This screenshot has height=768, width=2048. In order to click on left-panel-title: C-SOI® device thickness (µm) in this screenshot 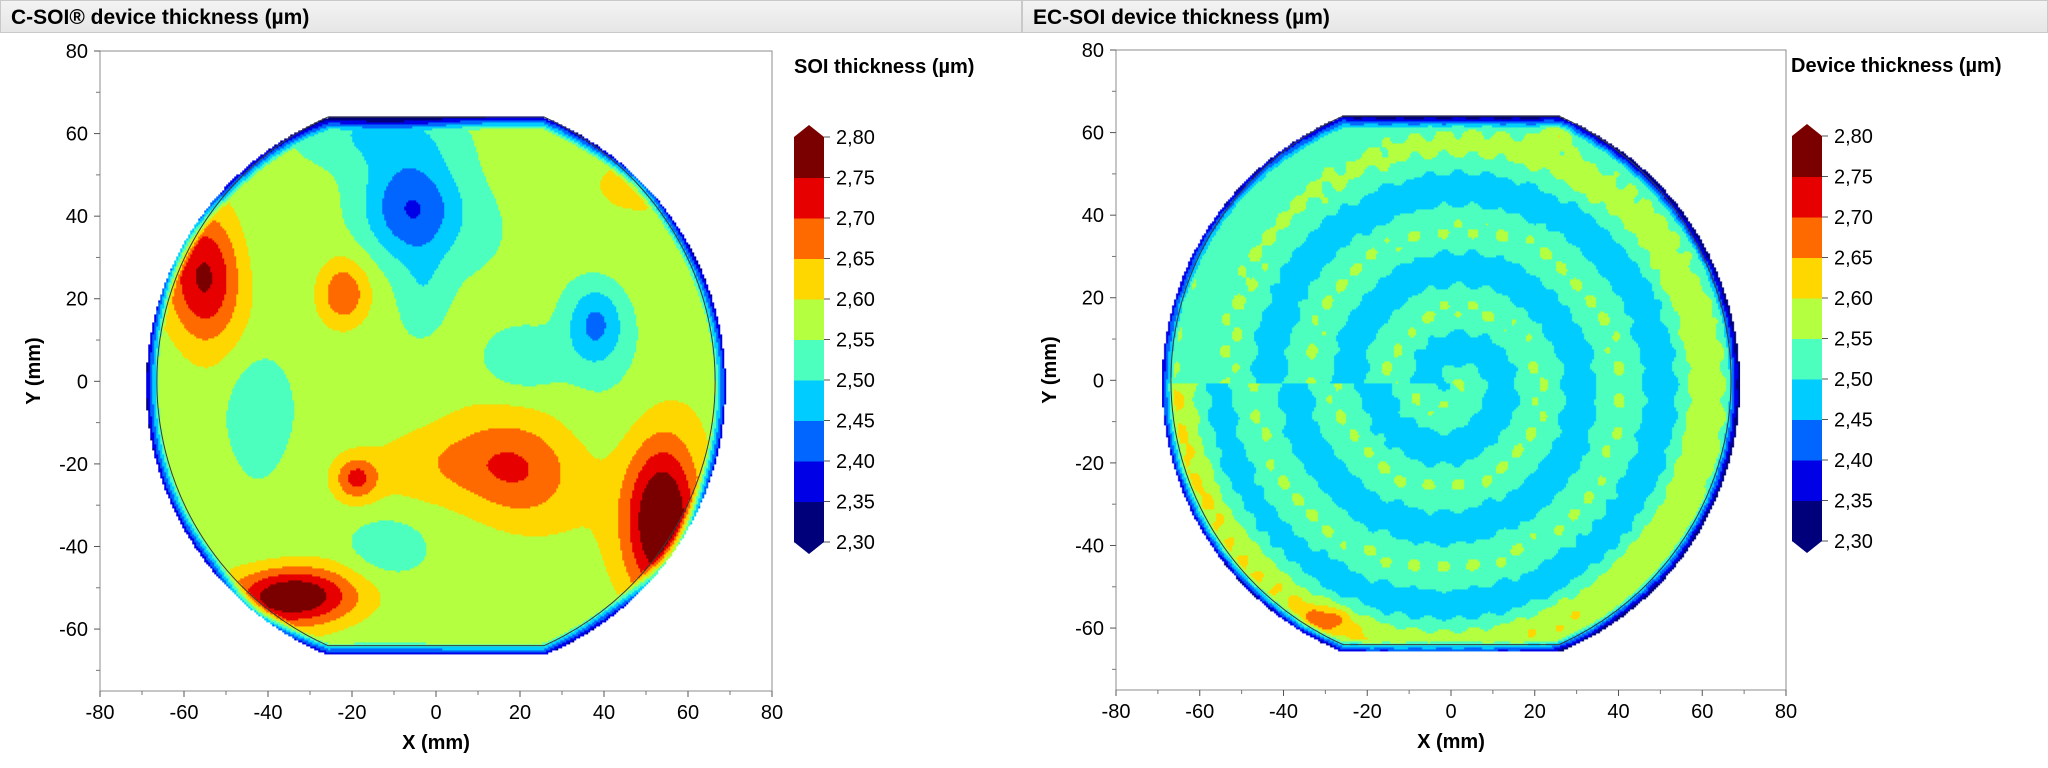, I will do `click(511, 16)`.